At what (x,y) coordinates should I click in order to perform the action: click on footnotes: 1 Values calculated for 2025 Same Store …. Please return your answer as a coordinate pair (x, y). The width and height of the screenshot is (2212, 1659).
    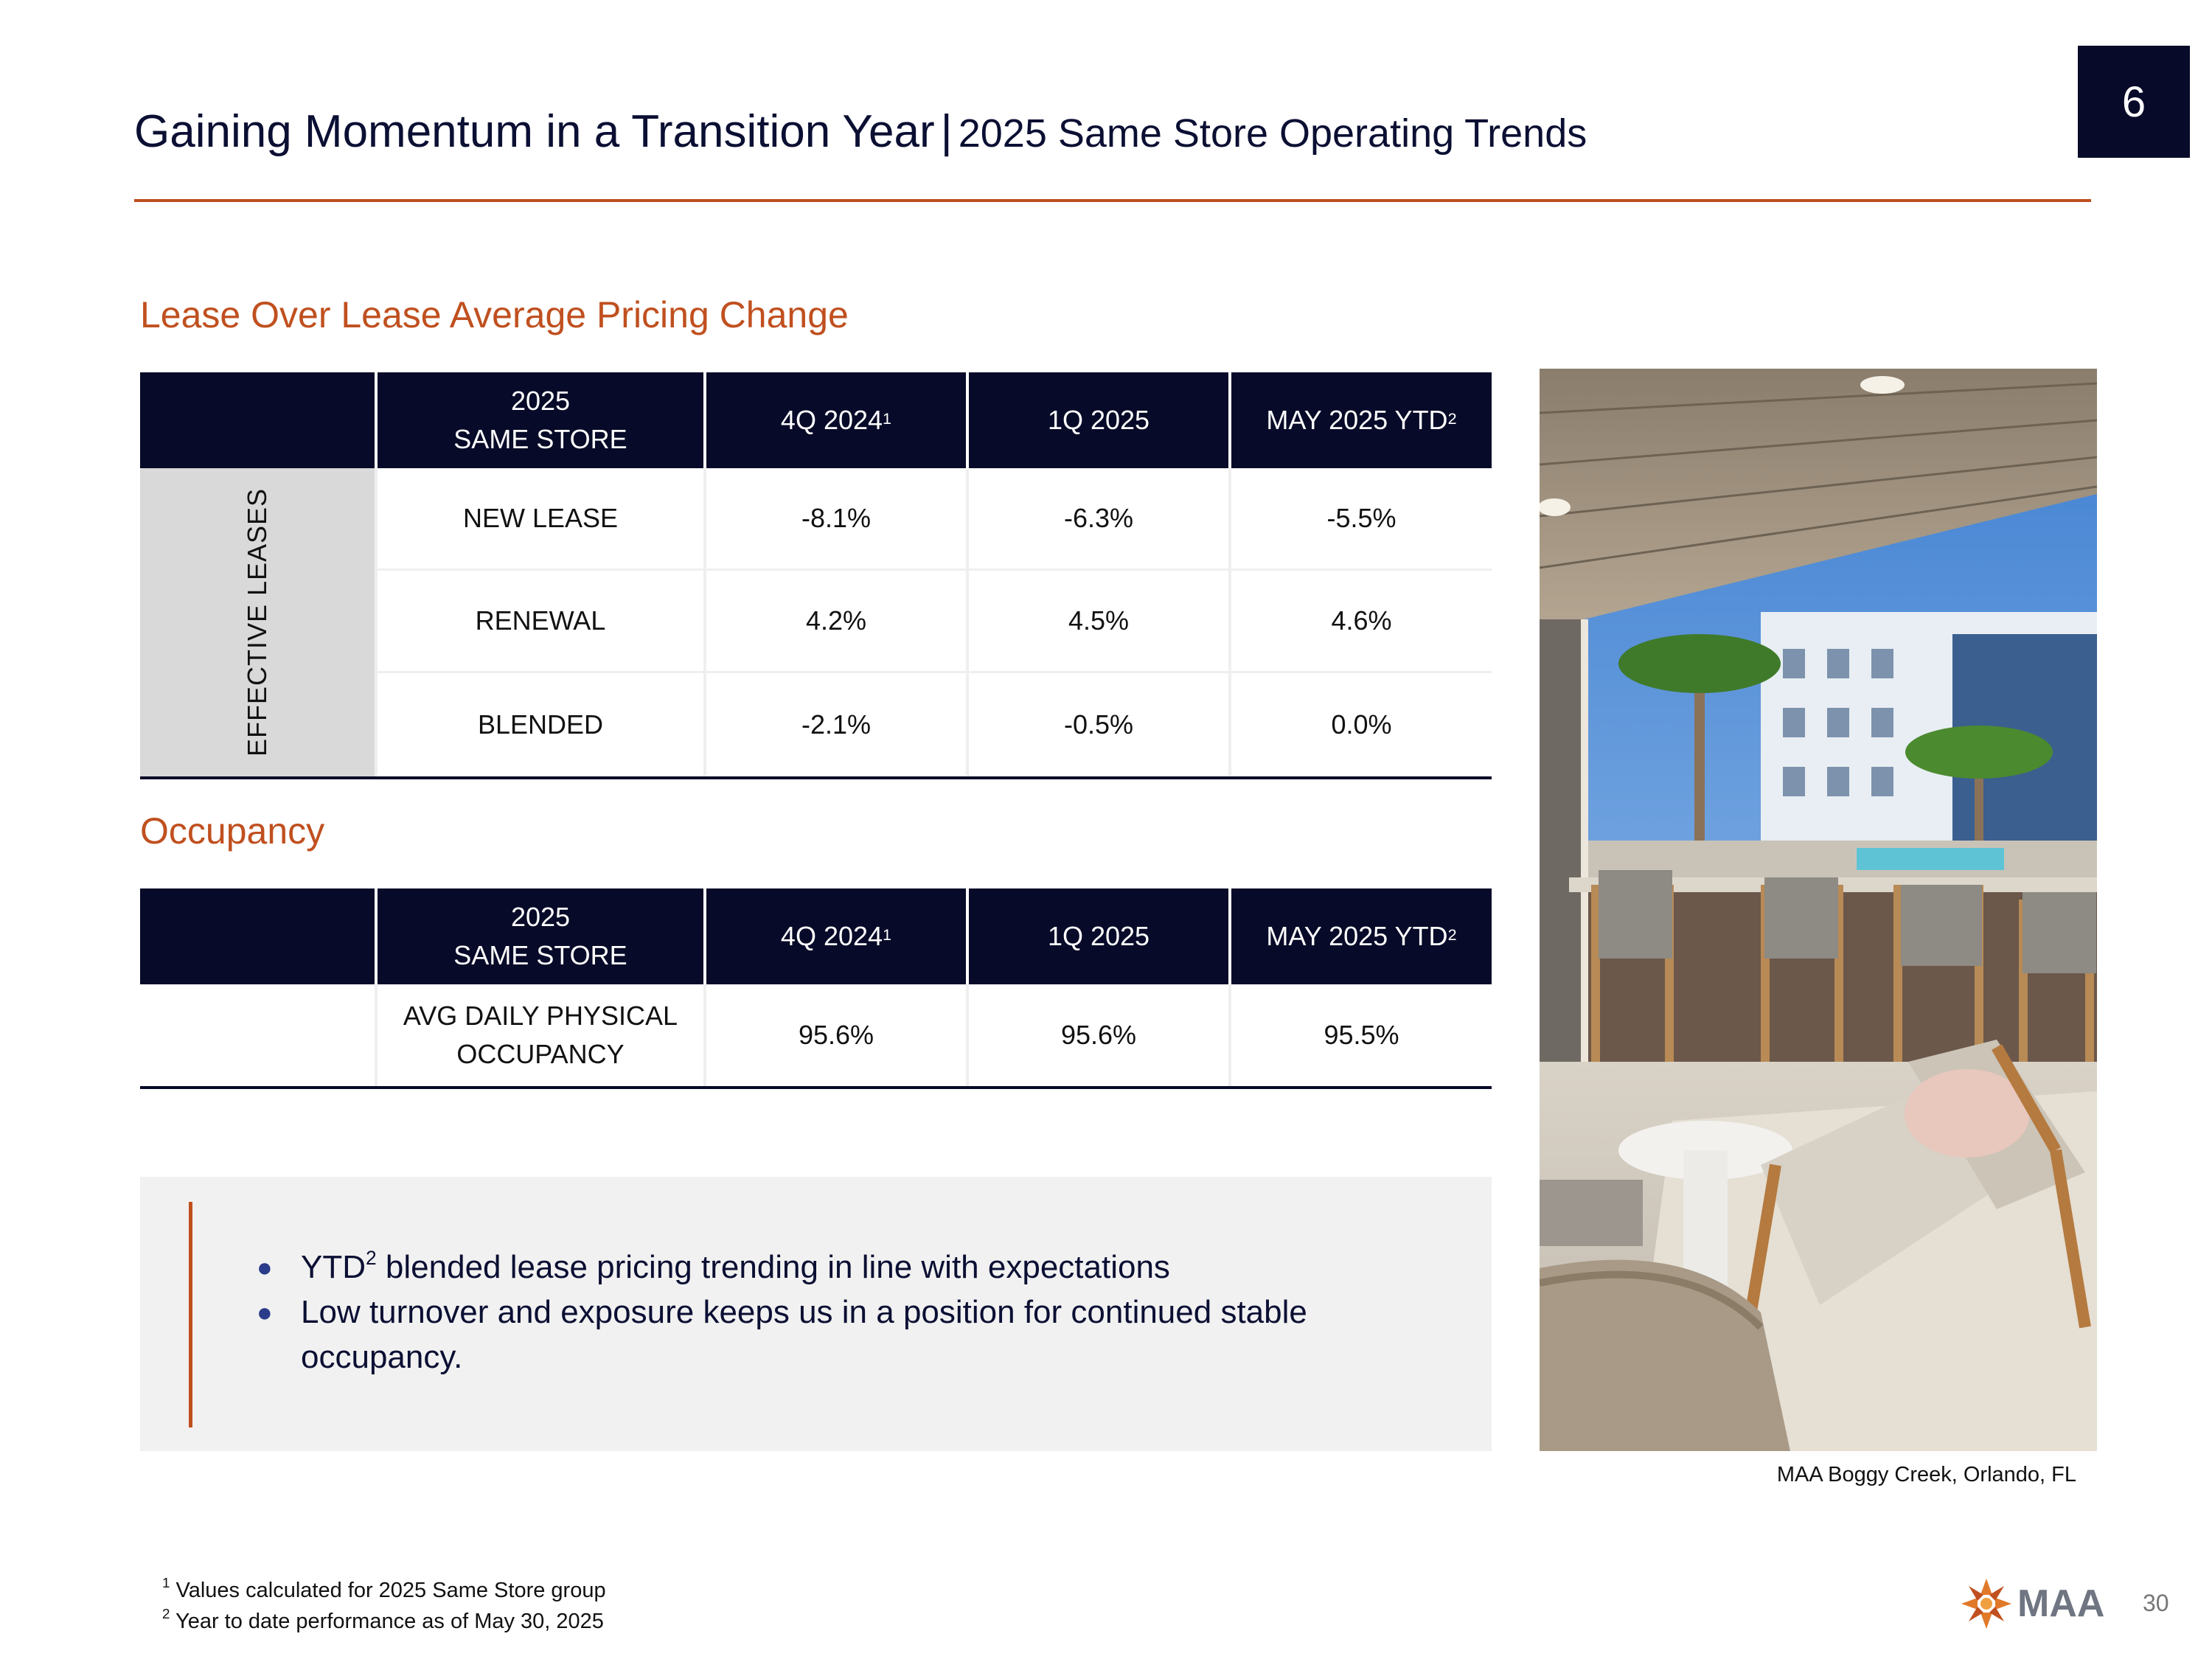
    Looking at the image, I should click on (384, 1606).